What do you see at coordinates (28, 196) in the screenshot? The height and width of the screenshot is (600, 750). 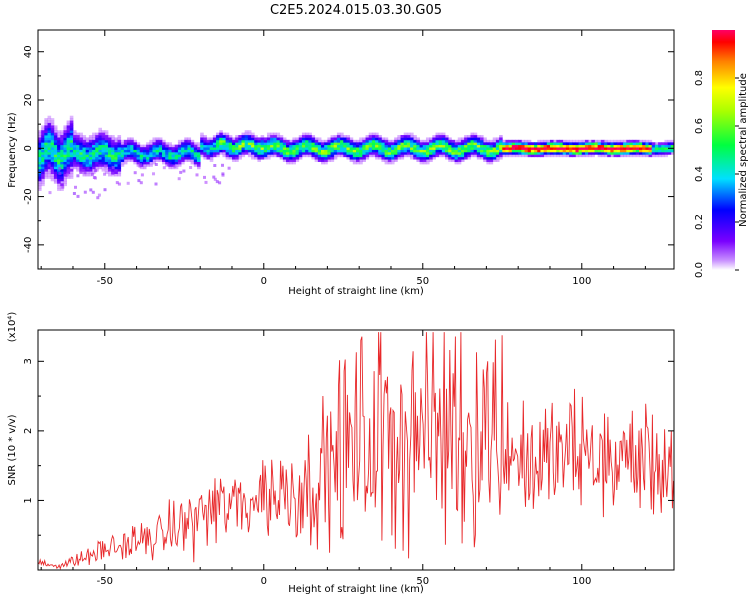 I see `spectrogram-y-tick-label: -20` at bounding box center [28, 196].